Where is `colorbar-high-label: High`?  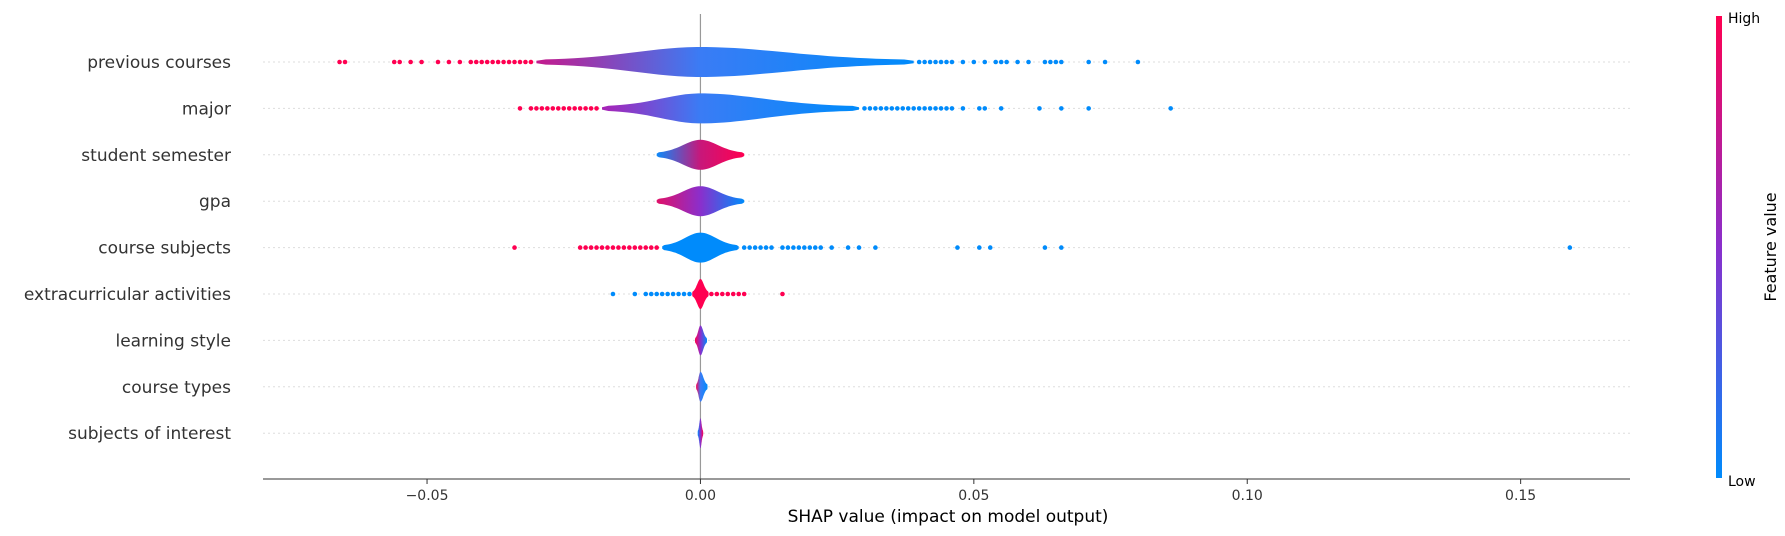
colorbar-high-label: High is located at coordinates (1744, 19).